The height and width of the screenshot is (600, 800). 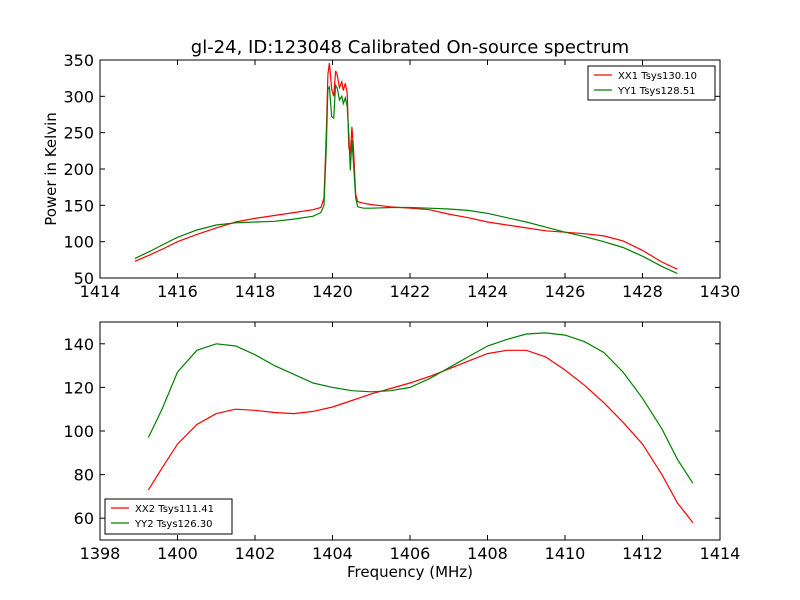 What do you see at coordinates (255, 553) in the screenshot?
I see `x-tick-label: 1402` at bounding box center [255, 553].